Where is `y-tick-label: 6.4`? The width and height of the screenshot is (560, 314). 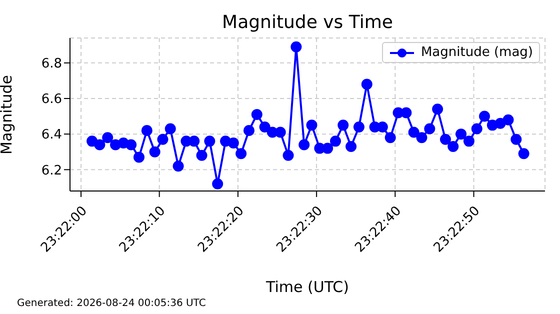 y-tick-label: 6.4 is located at coordinates (51, 135).